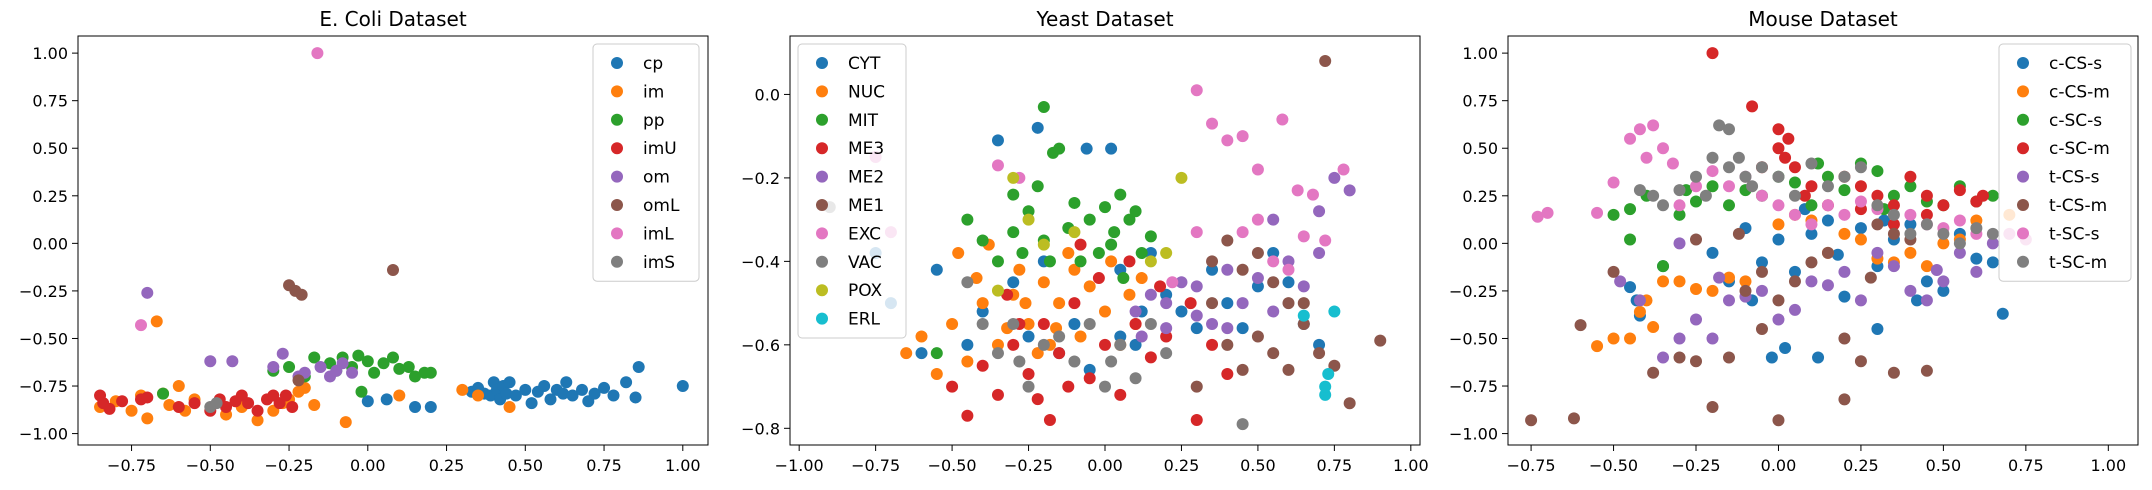 The height and width of the screenshot is (490, 2152). What do you see at coordinates (141, 325) in the screenshot?
I see `data-point-imL` at bounding box center [141, 325].